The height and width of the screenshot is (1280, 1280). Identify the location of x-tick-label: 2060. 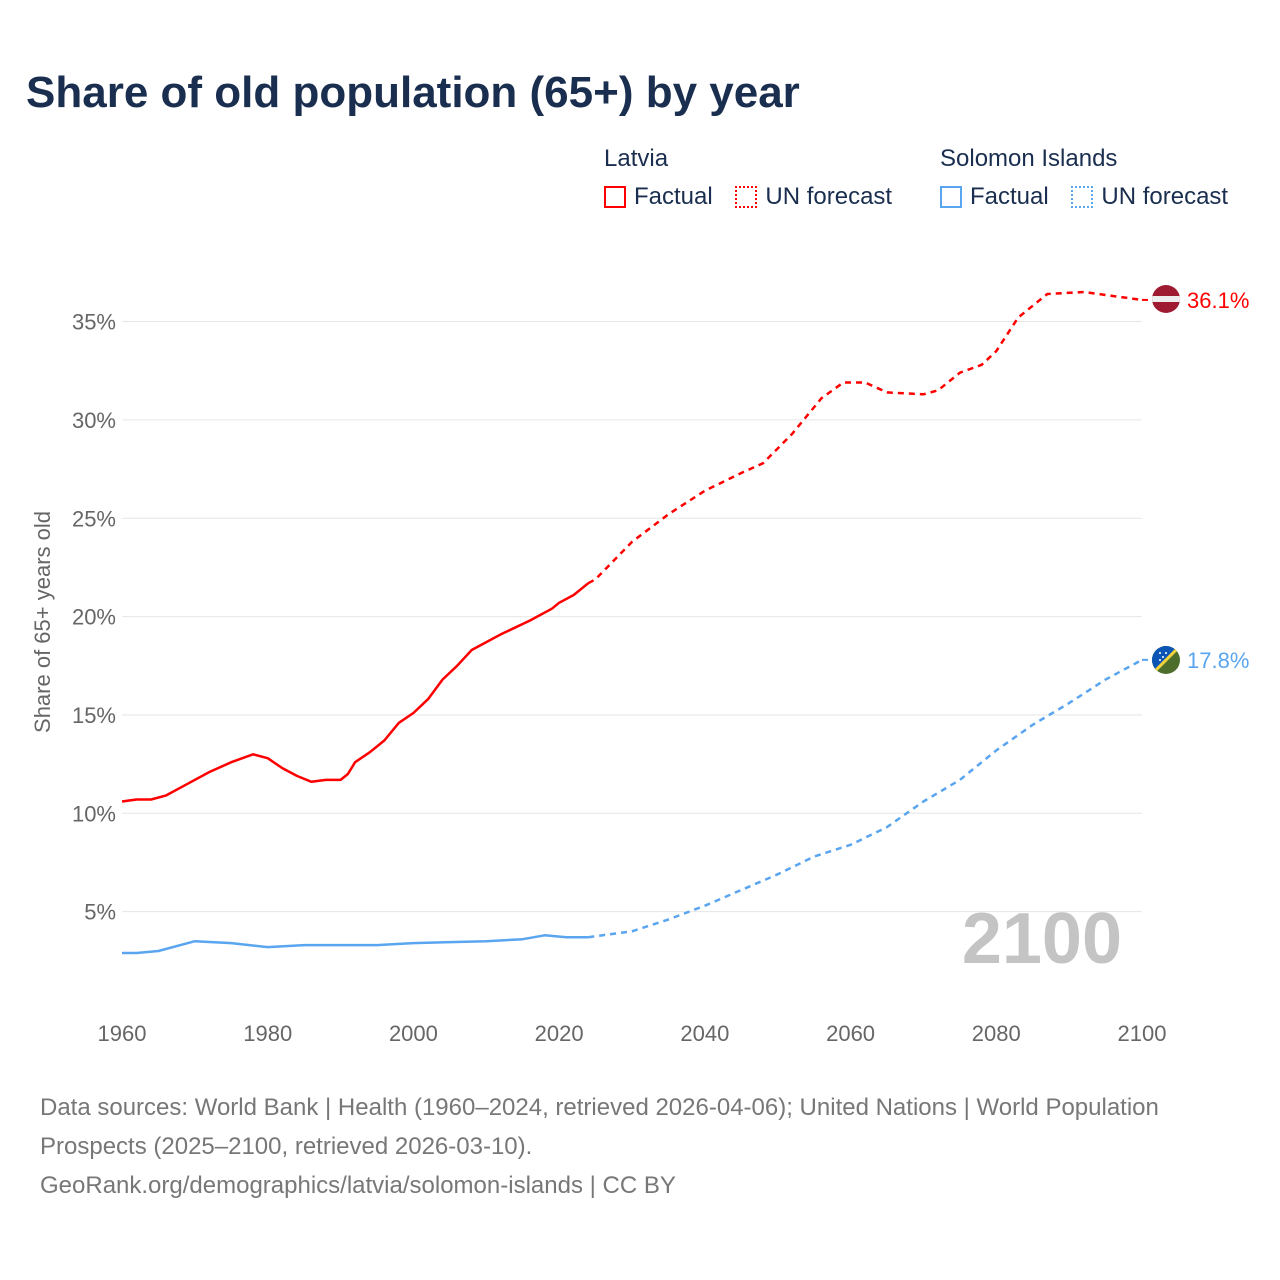
(850, 1033).